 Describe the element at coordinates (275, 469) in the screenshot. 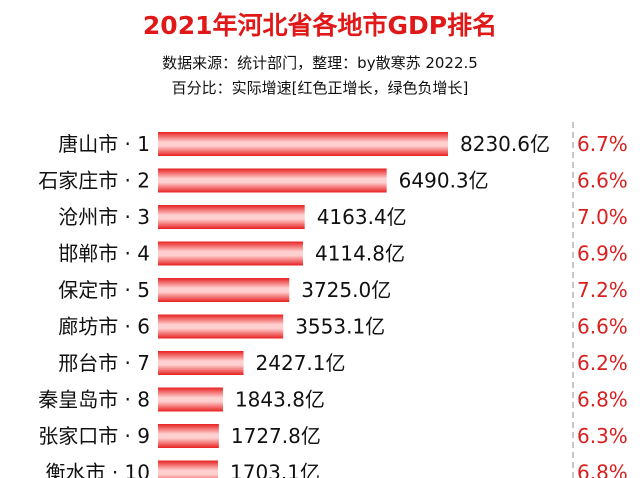

I see `value-label: 1703.1亿` at that location.